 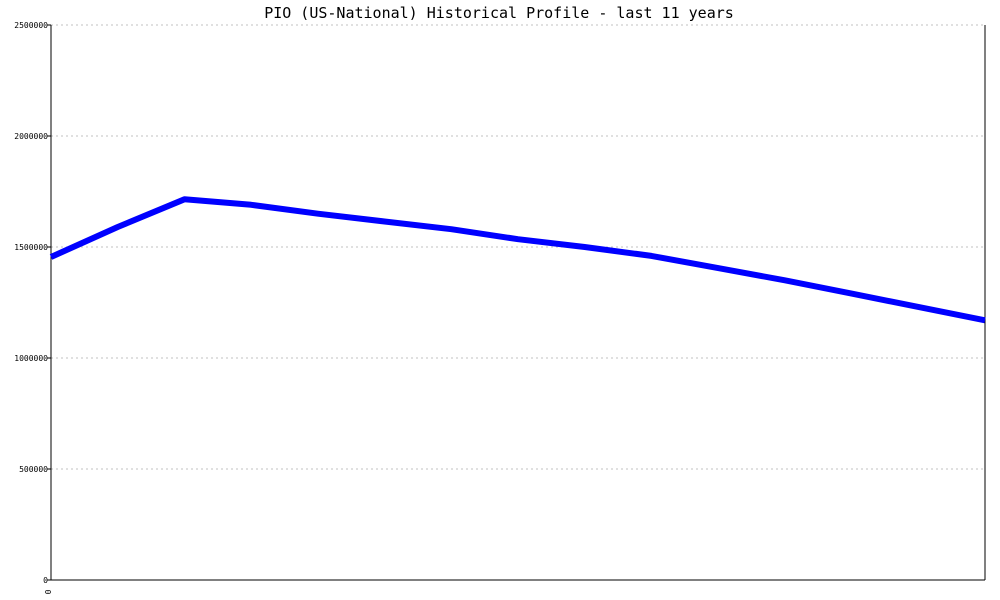 What do you see at coordinates (45, 580) in the screenshot?
I see `y-tick-label: 0` at bounding box center [45, 580].